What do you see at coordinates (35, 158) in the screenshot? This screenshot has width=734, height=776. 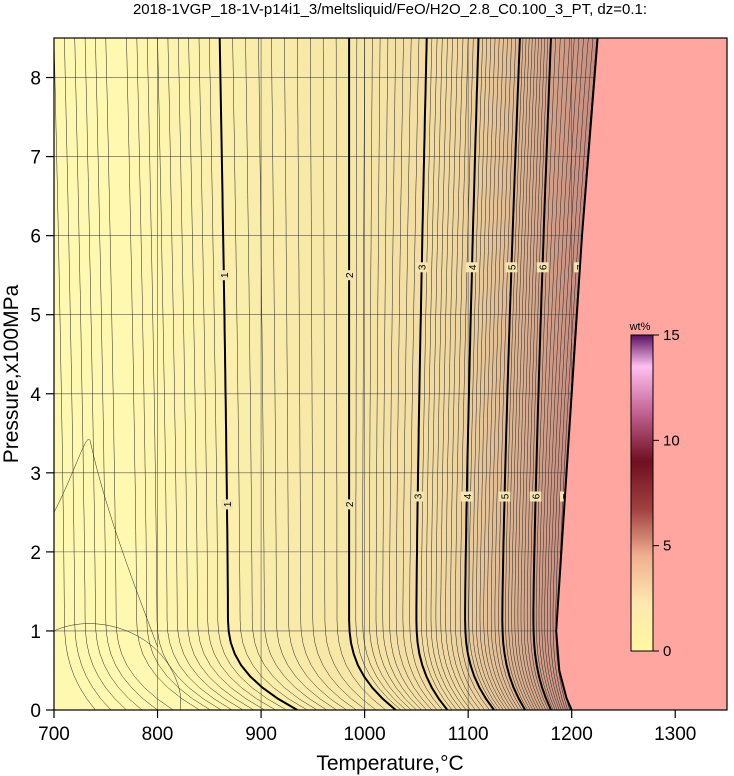 I see `y-tick-label: 7` at bounding box center [35, 158].